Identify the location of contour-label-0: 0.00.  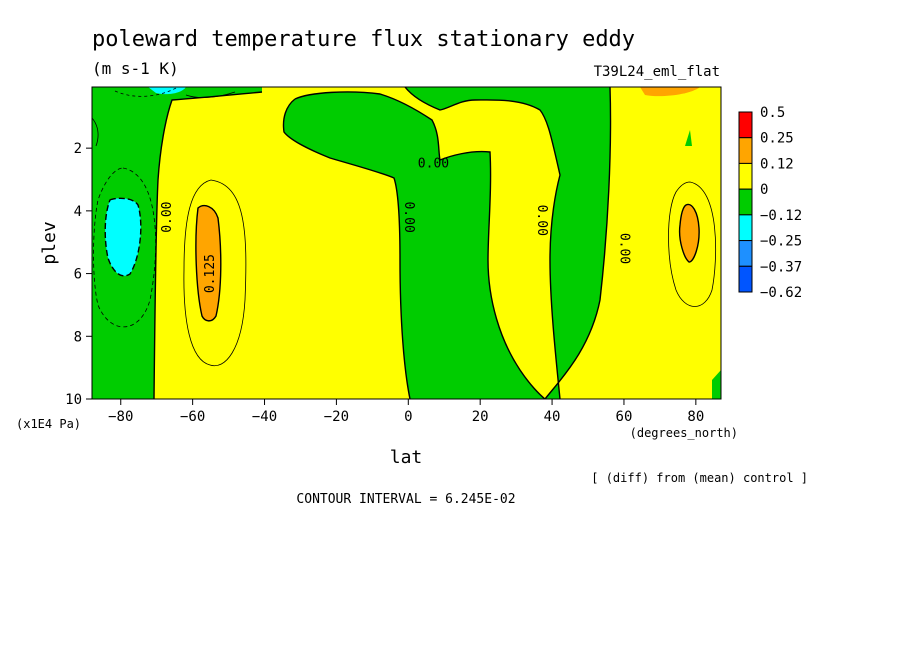
(167, 216).